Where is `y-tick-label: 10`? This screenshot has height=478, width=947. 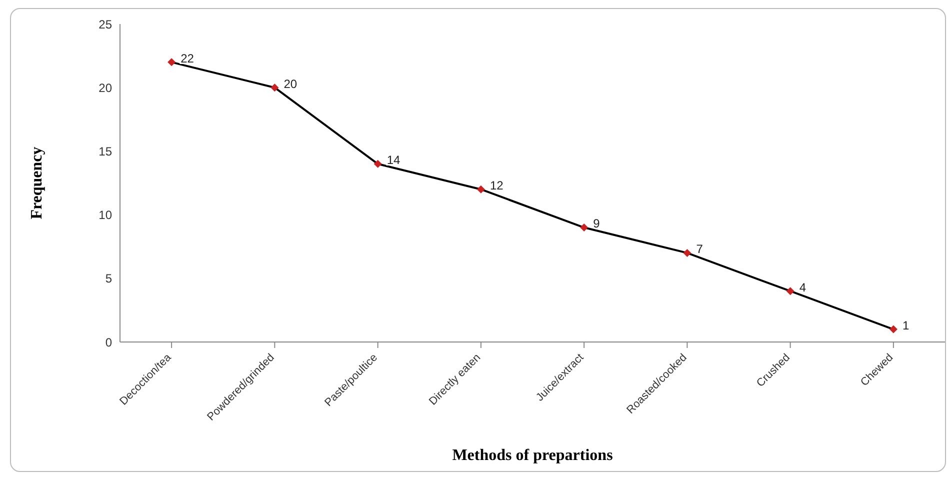
y-tick-label: 10 is located at coordinates (105, 215).